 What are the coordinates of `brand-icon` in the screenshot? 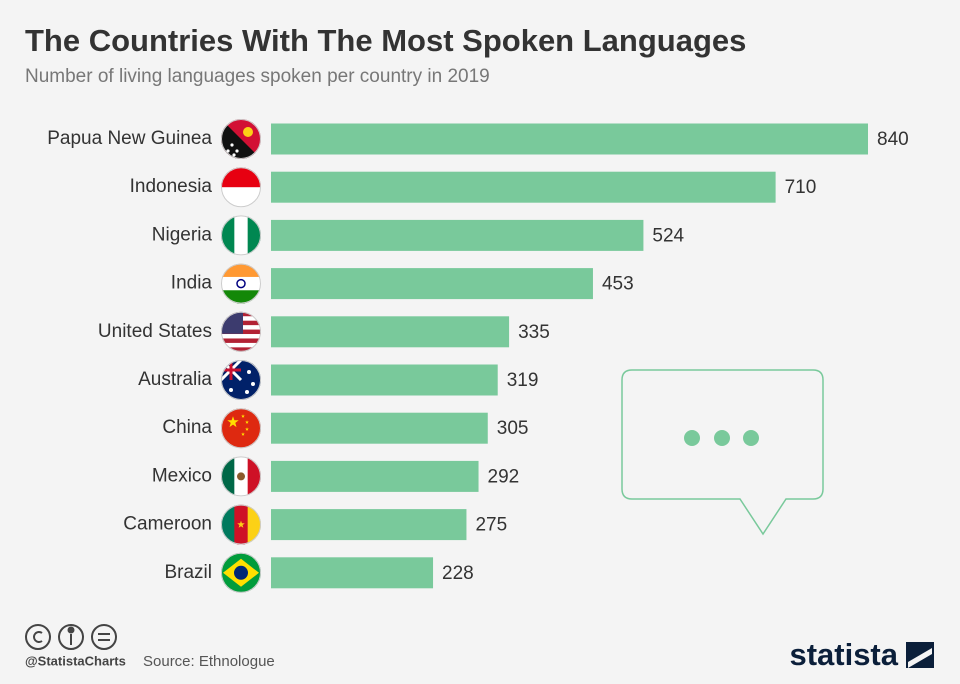 It's located at (920, 655).